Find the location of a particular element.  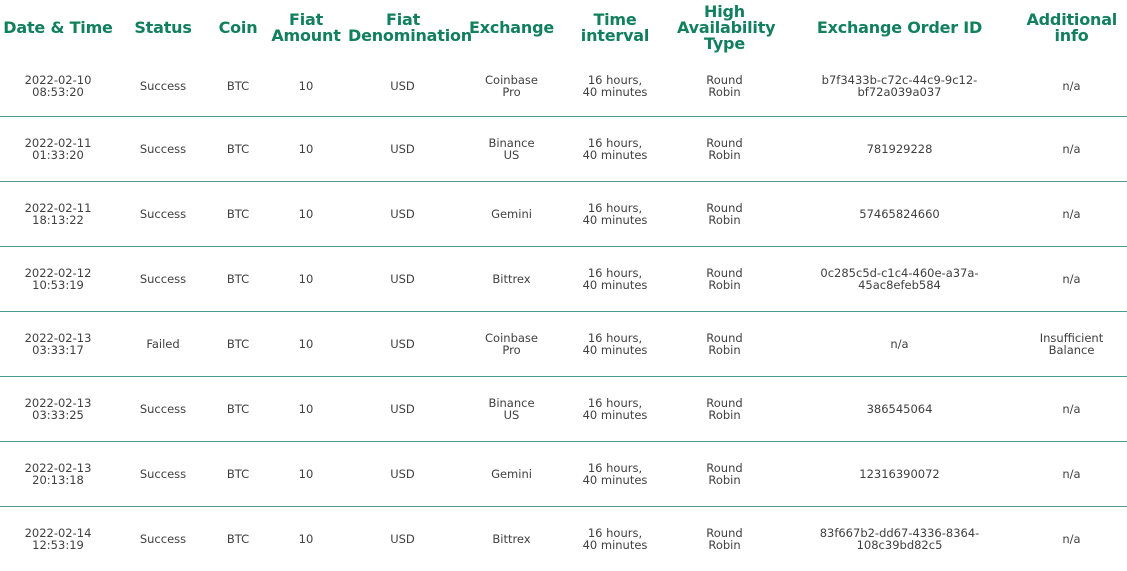

exchange-value: Gemini is located at coordinates (511, 474).